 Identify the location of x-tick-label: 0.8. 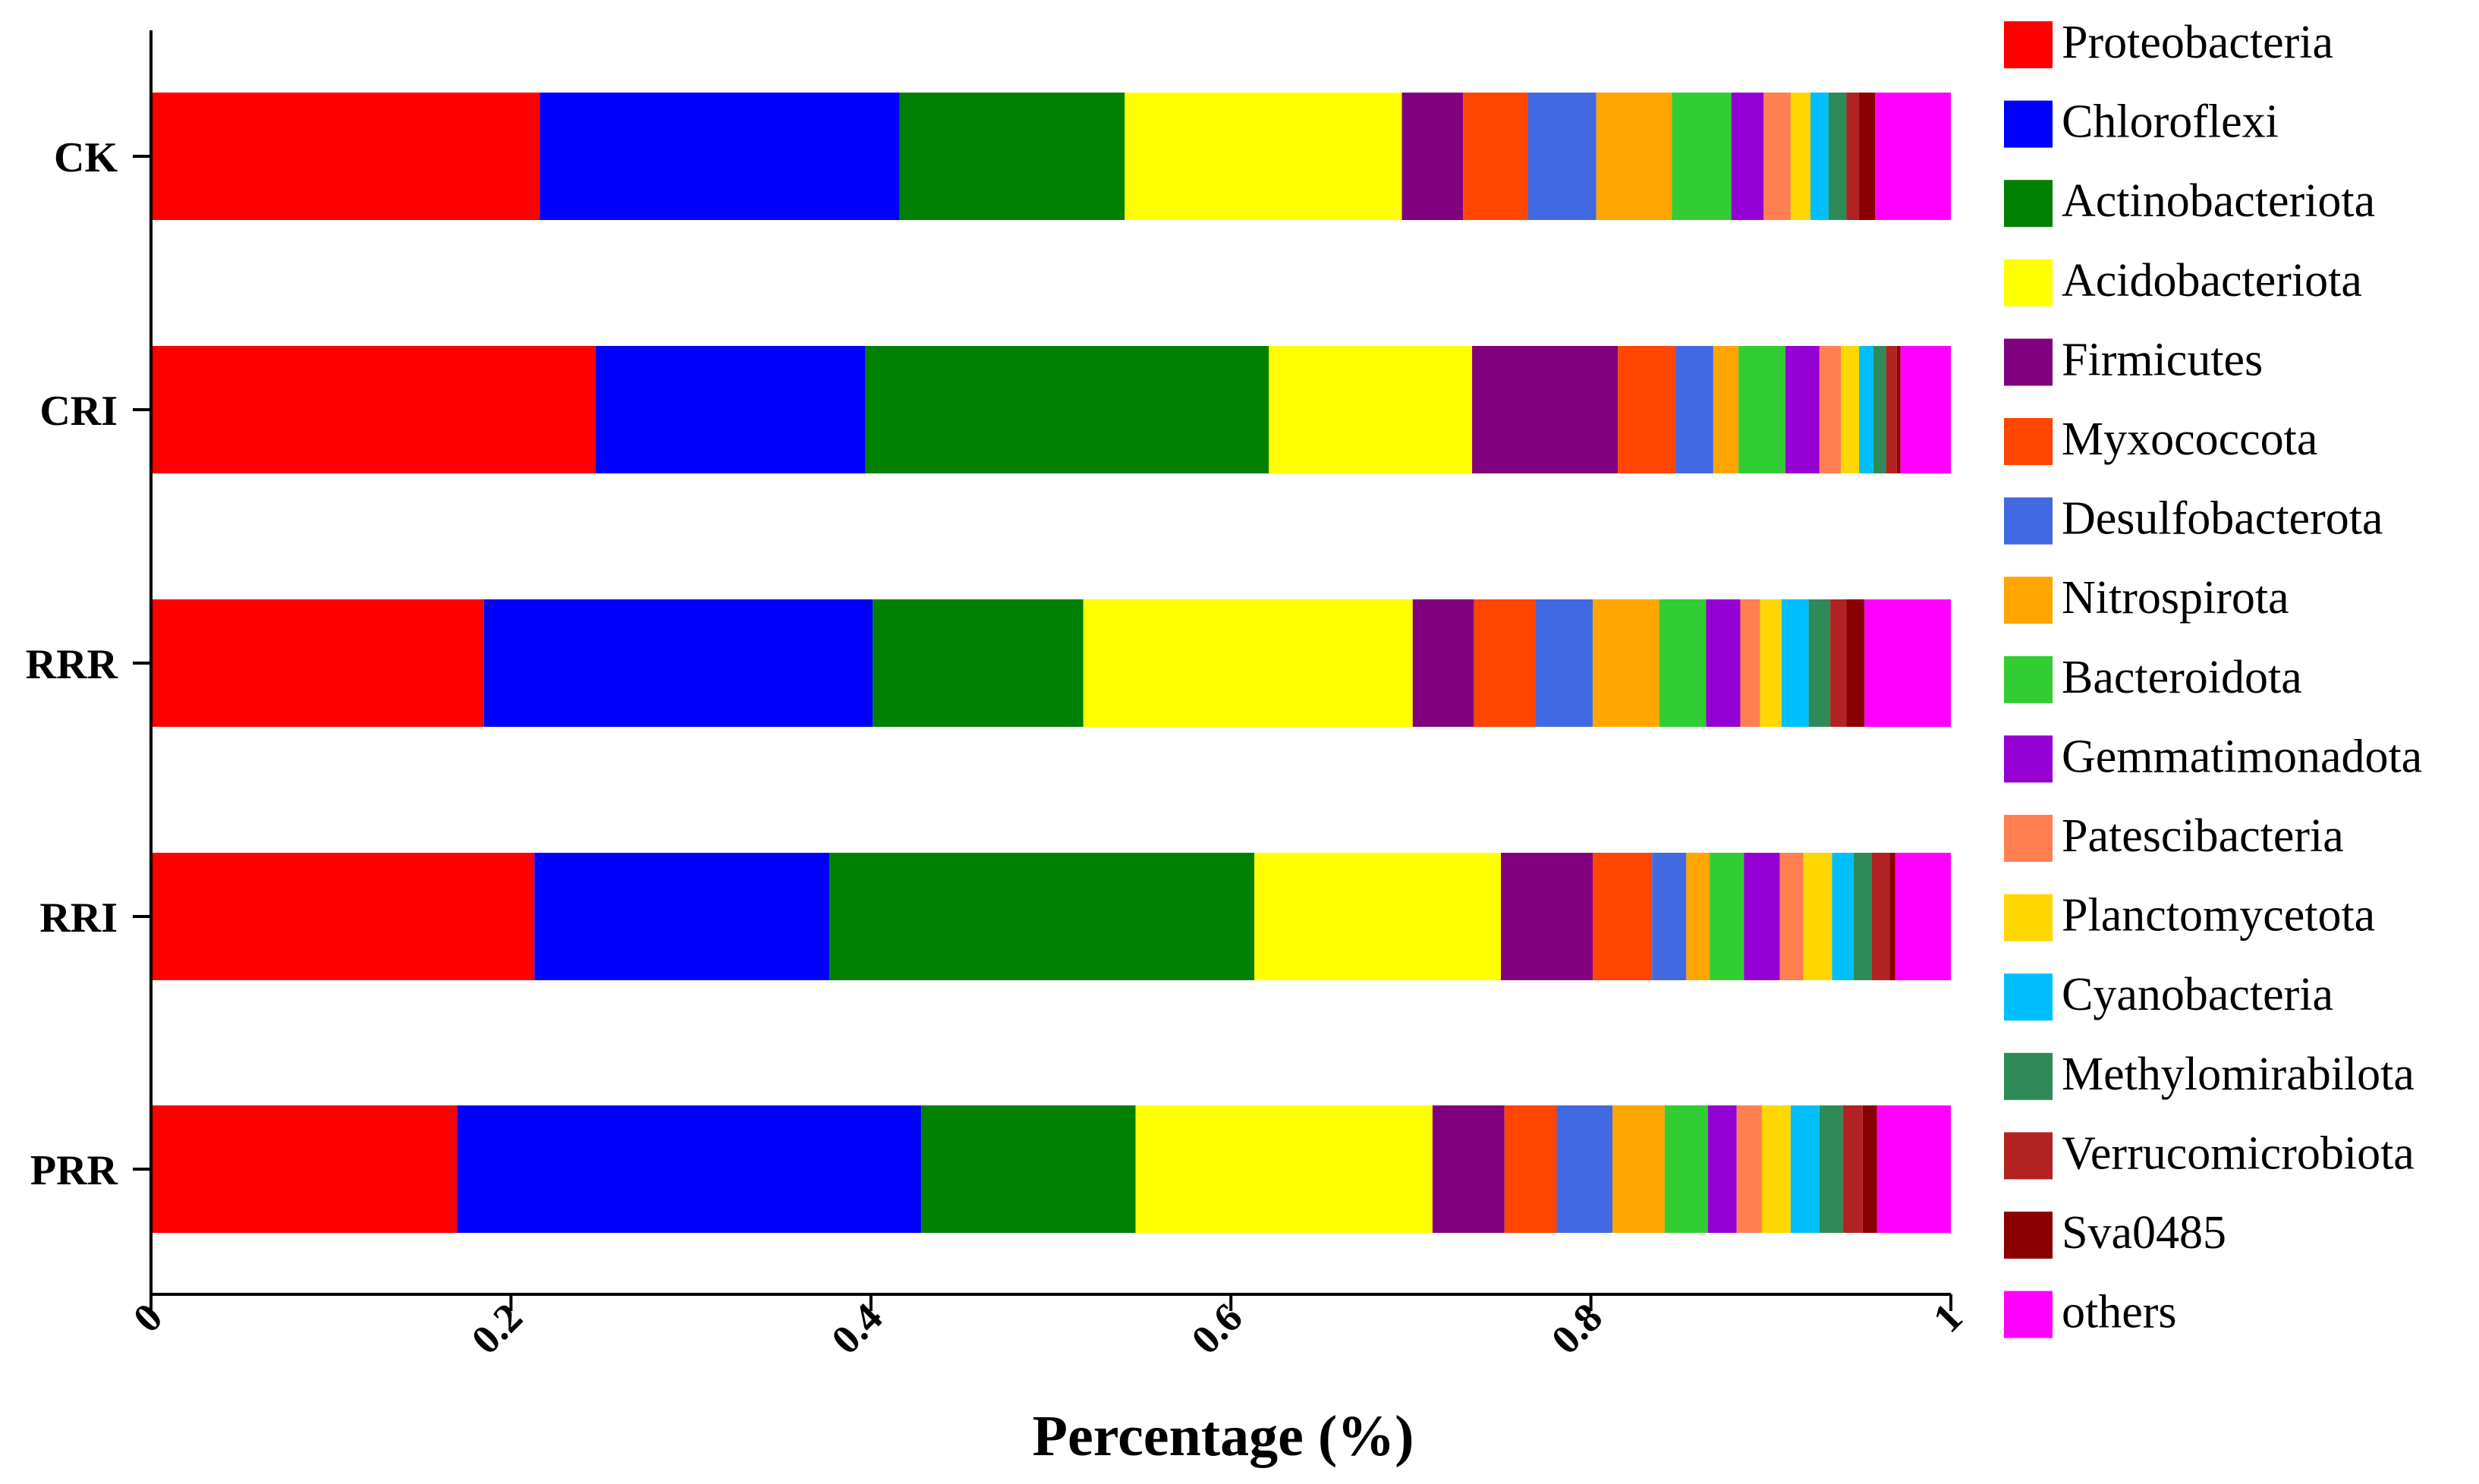
(1577, 1328).